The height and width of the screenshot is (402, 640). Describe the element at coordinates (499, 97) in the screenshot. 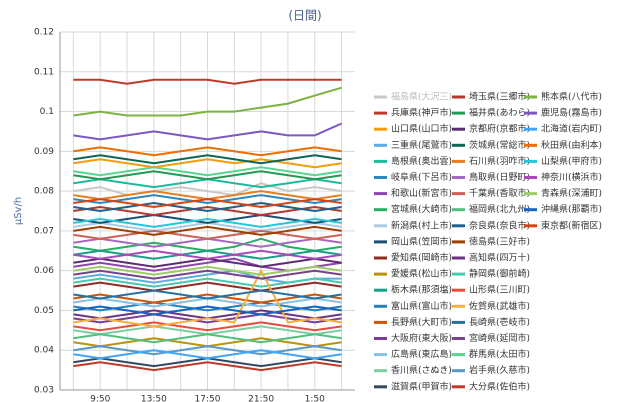

I see `legend-label: 埼玉県(三郷市)` at that location.